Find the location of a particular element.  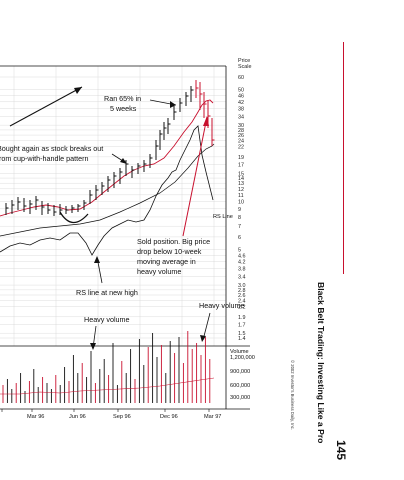

price-tick-label: 50 is located at coordinates (241, 91).